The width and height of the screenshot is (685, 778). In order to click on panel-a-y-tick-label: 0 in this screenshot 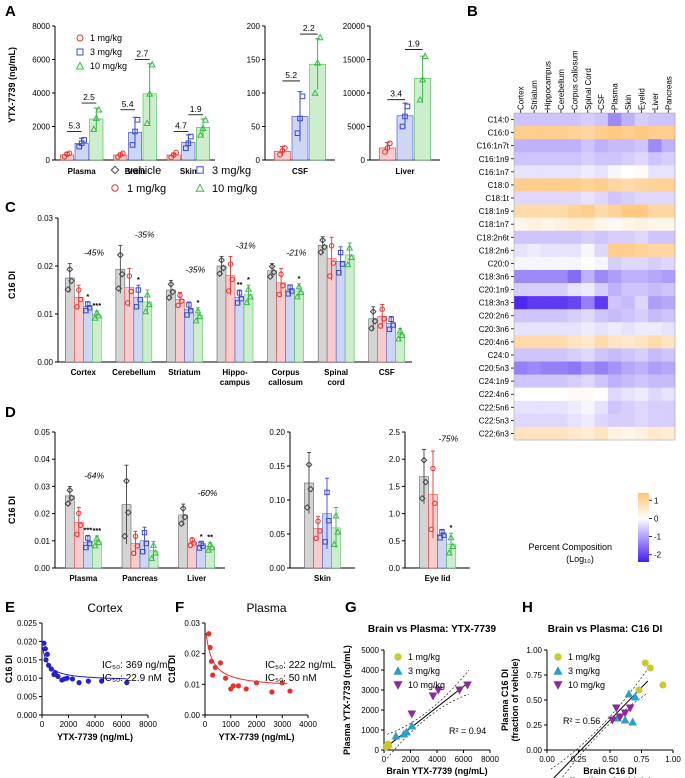, I will do `click(48, 160)`.